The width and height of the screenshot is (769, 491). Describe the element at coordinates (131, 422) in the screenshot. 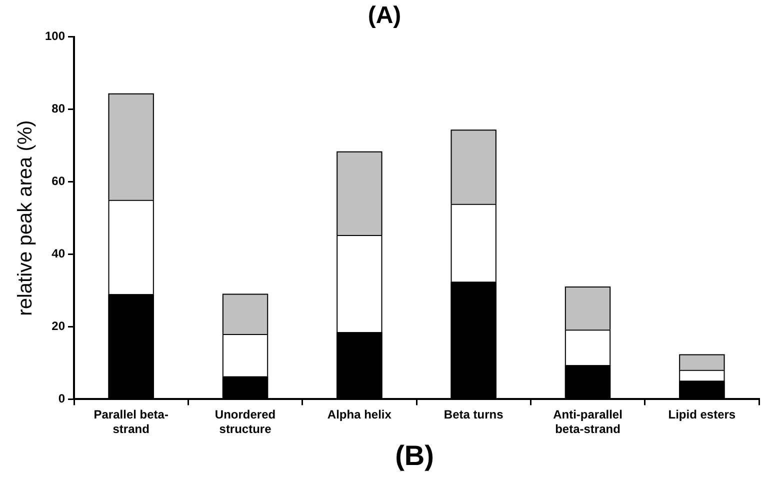

I see `x-tick-label: Parallel beta-strand` at that location.